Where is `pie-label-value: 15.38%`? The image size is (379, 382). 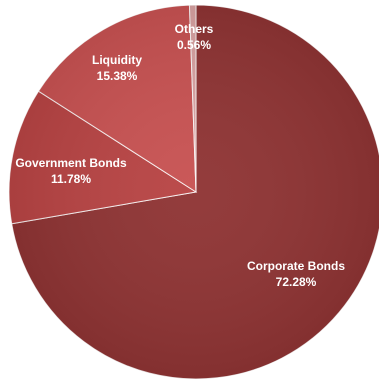
pie-label-value: 15.38% is located at coordinates (117, 76).